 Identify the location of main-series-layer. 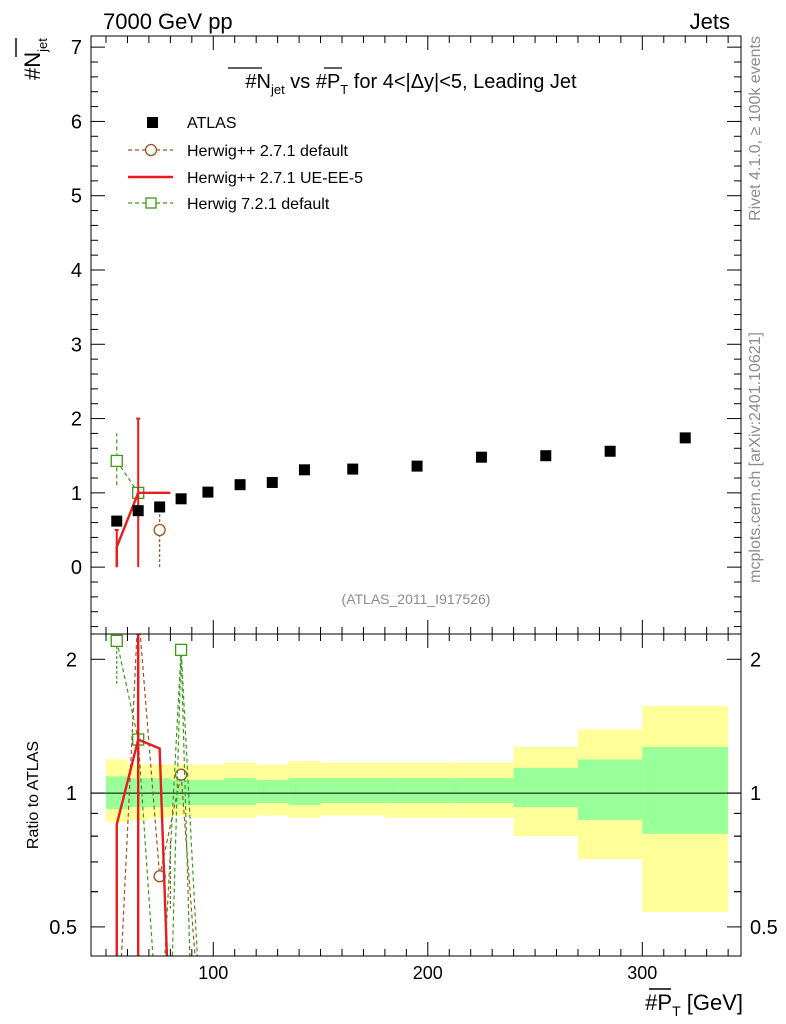
(400, 492).